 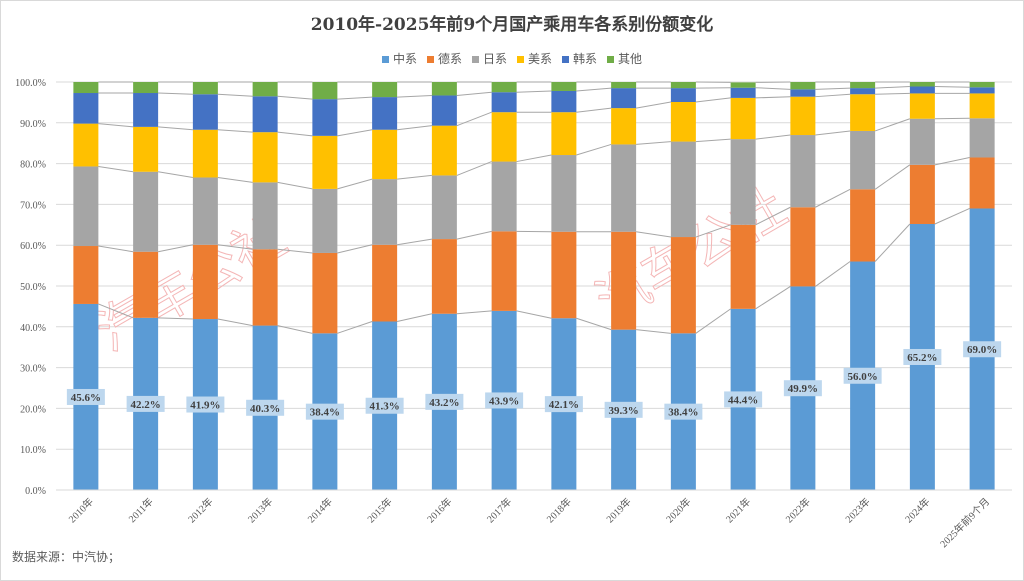 I want to click on data-label: 44.4%, so click(x=743, y=400).